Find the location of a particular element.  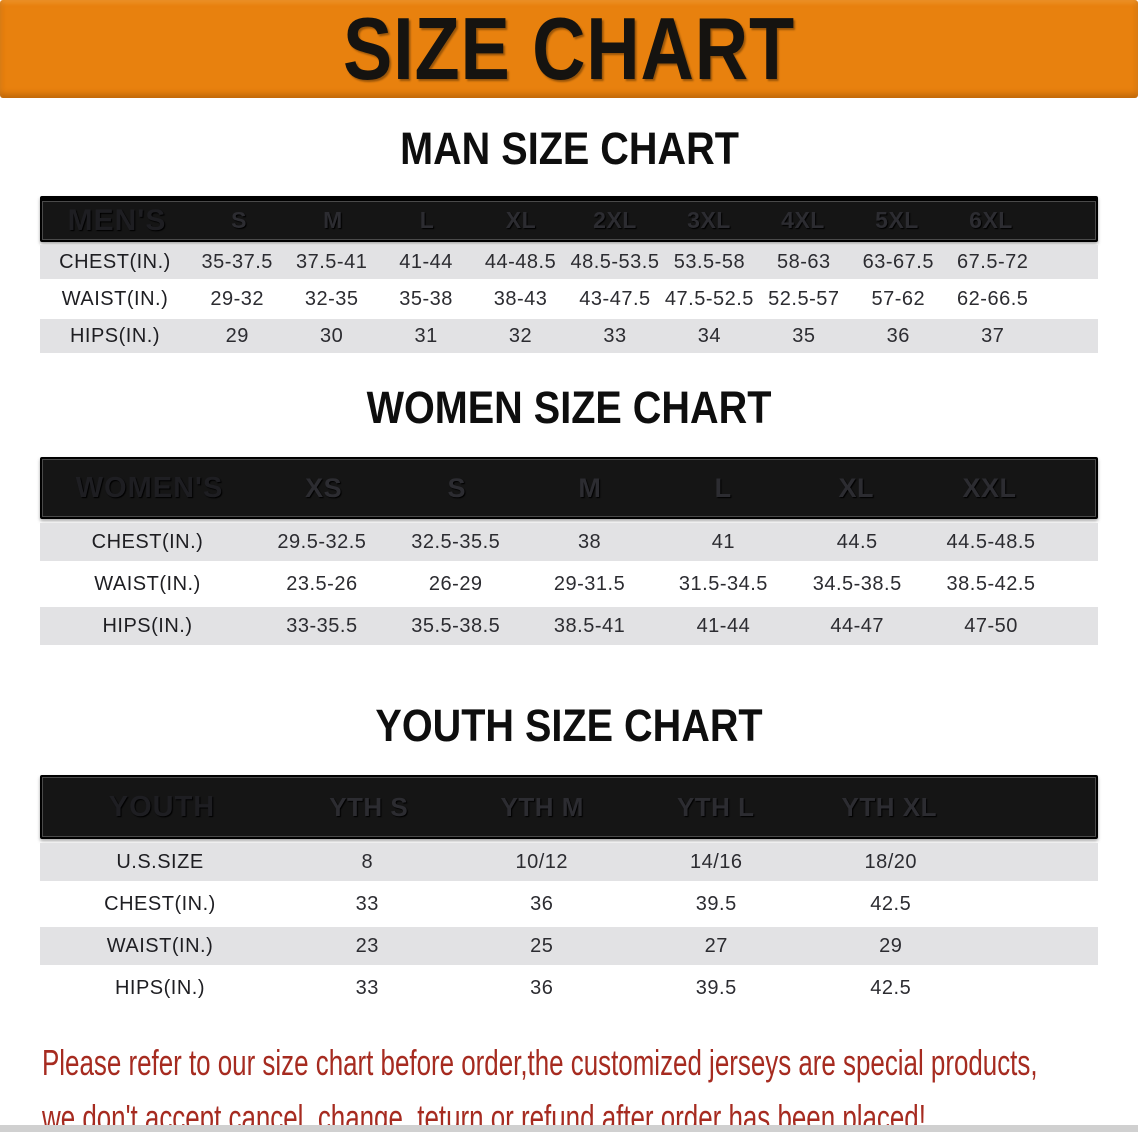

size-value: 27 is located at coordinates (716, 945).